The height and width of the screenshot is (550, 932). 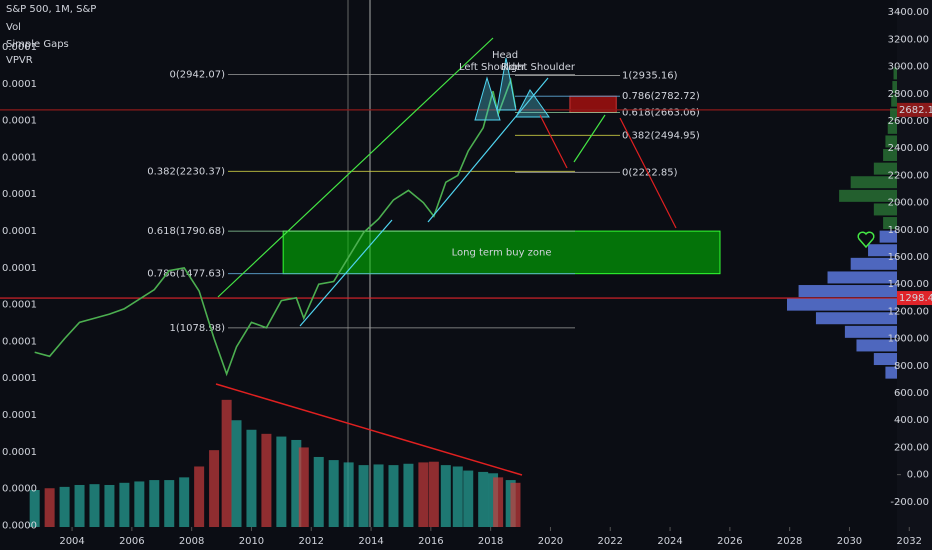 I want to click on x-tick-label: 2016, so click(x=430, y=541).